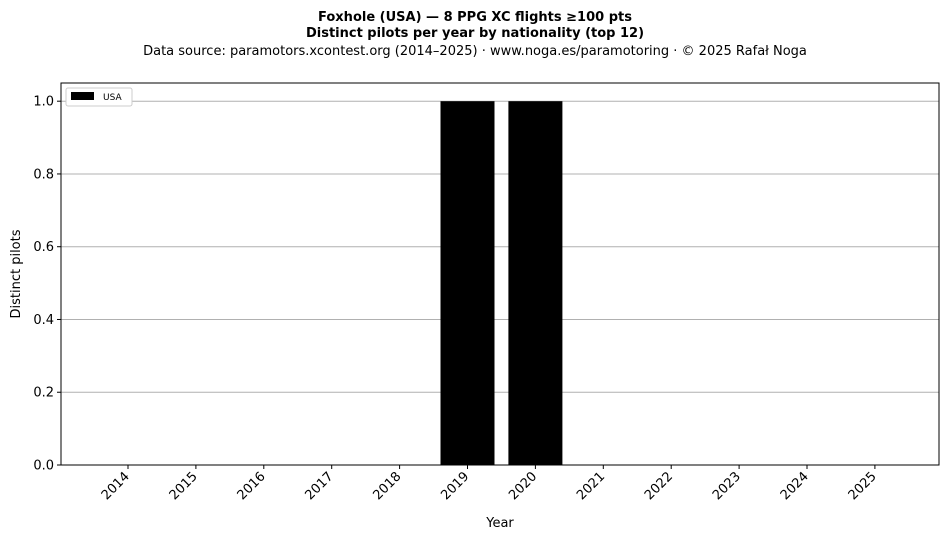 The image size is (950, 539). What do you see at coordinates (43, 247) in the screenshot?
I see `y-tick-label: 0.6` at bounding box center [43, 247].